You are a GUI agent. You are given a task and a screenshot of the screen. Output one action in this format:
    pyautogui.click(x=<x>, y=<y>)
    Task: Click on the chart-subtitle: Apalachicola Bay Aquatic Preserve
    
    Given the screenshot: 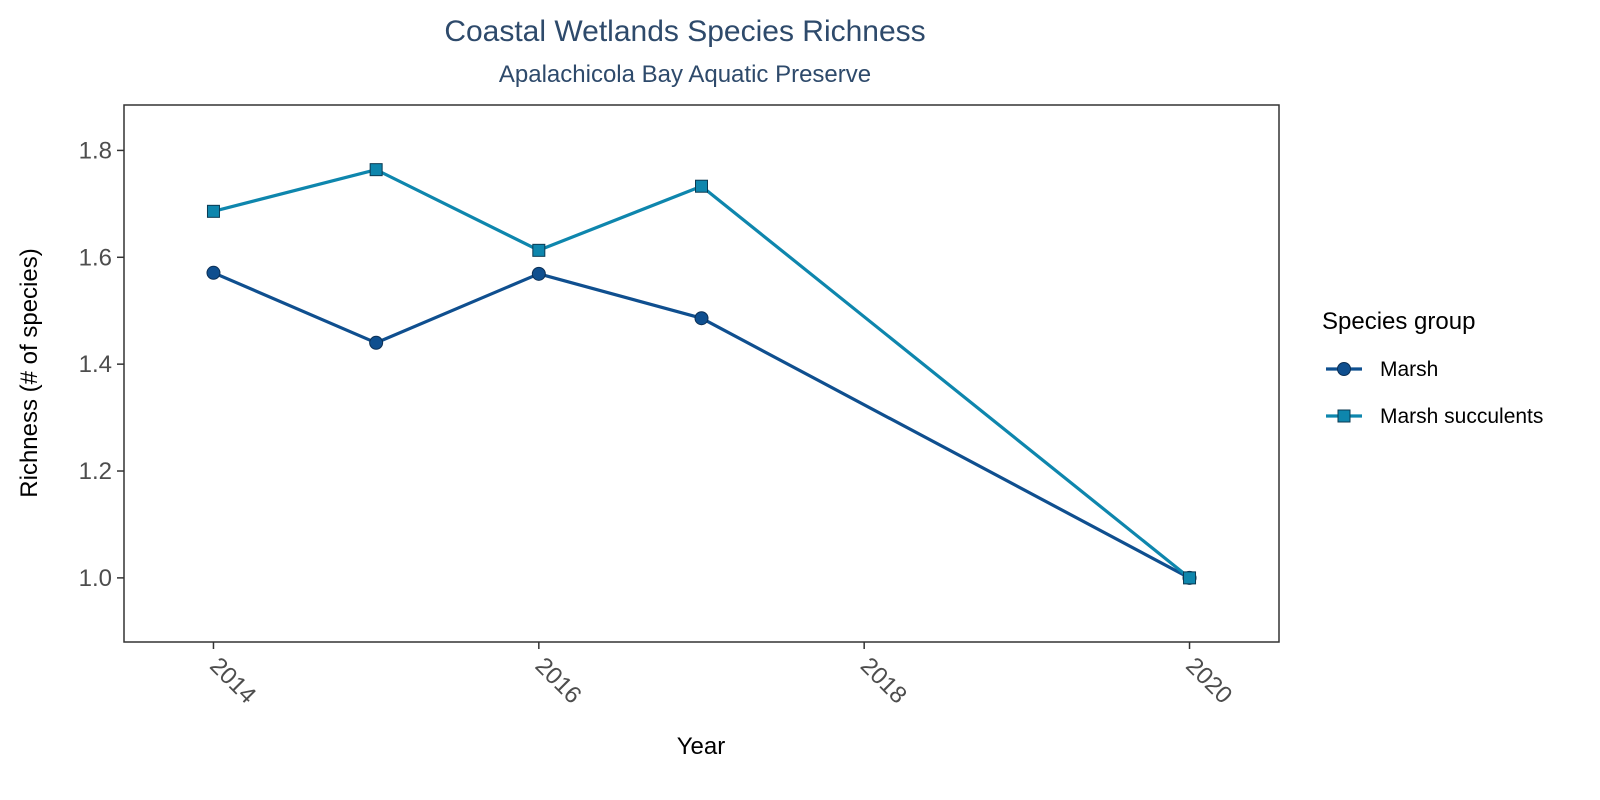 What is the action you would take?
    pyautogui.click(x=685, y=74)
    